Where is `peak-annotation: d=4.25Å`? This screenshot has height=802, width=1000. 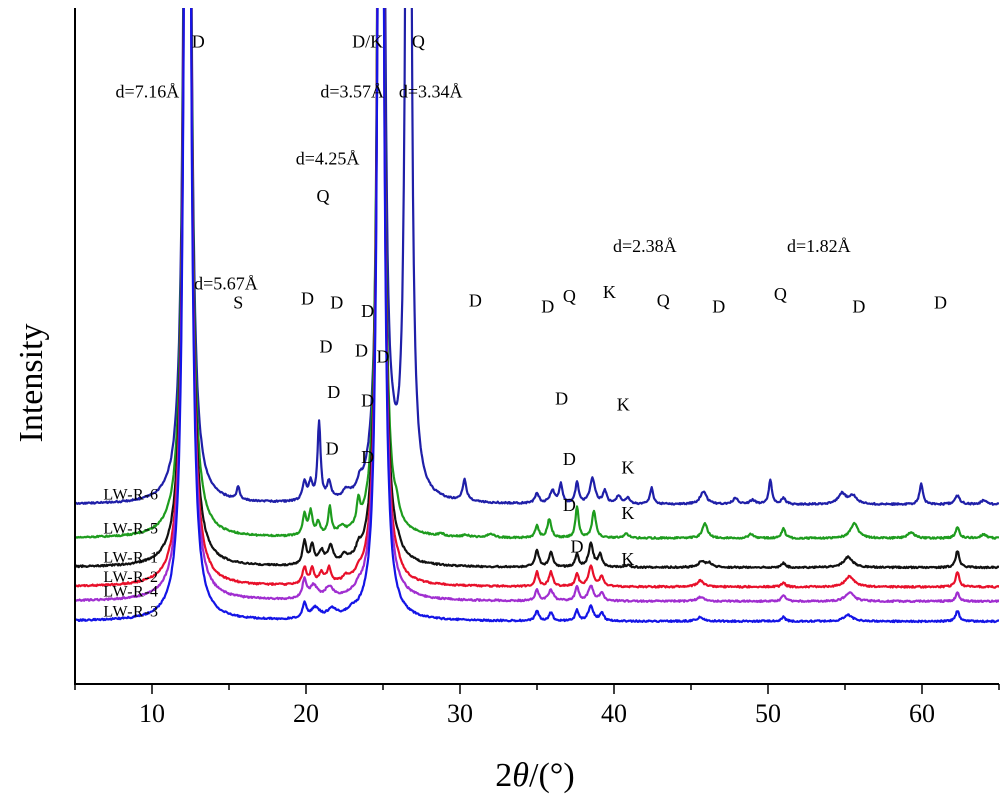
peak-annotation: d=4.25Å is located at coordinates (328, 158).